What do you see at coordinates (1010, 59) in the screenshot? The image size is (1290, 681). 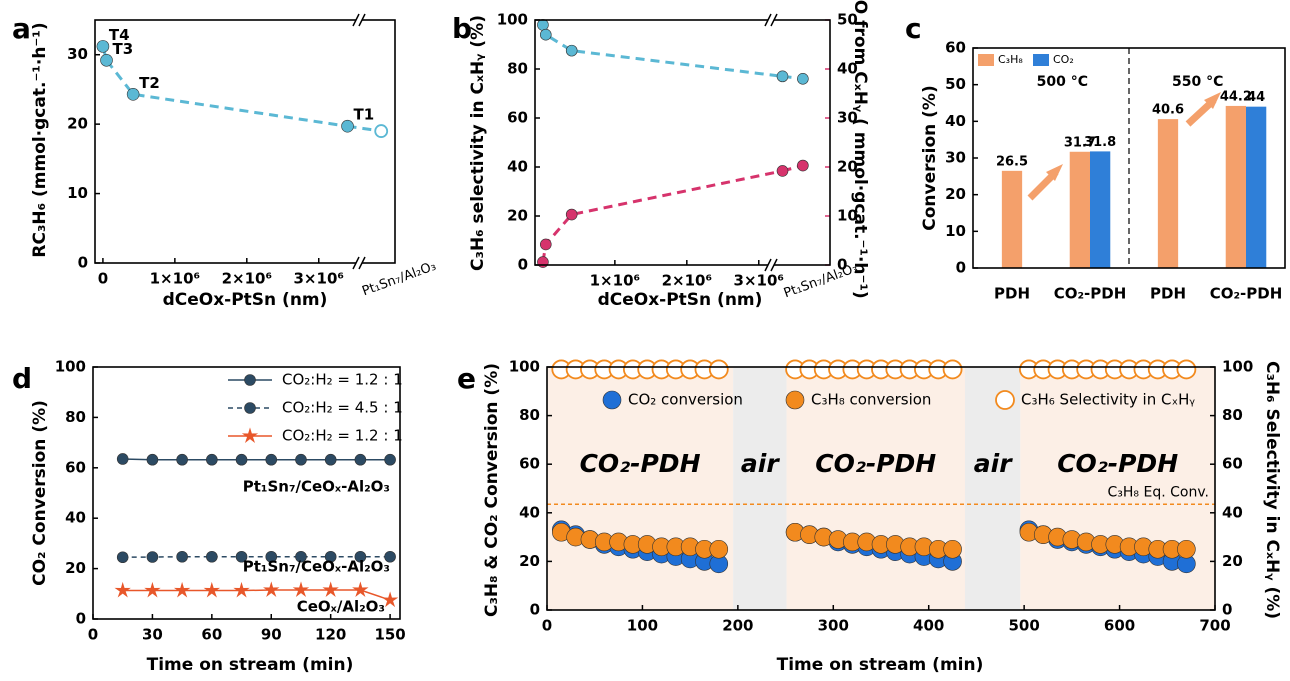 I see `legend-label: C₃H₈` at bounding box center [1010, 59].